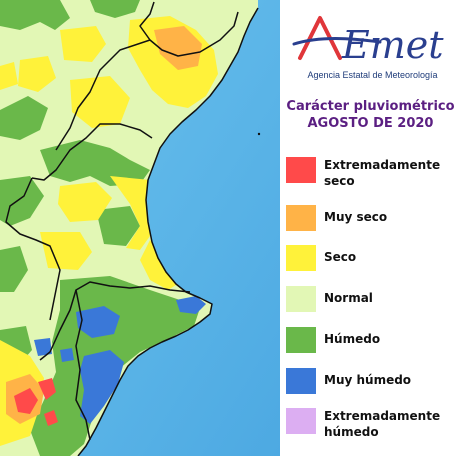  I want to click on title-line-2: AGOSTO DE 2020, so click(370, 123).